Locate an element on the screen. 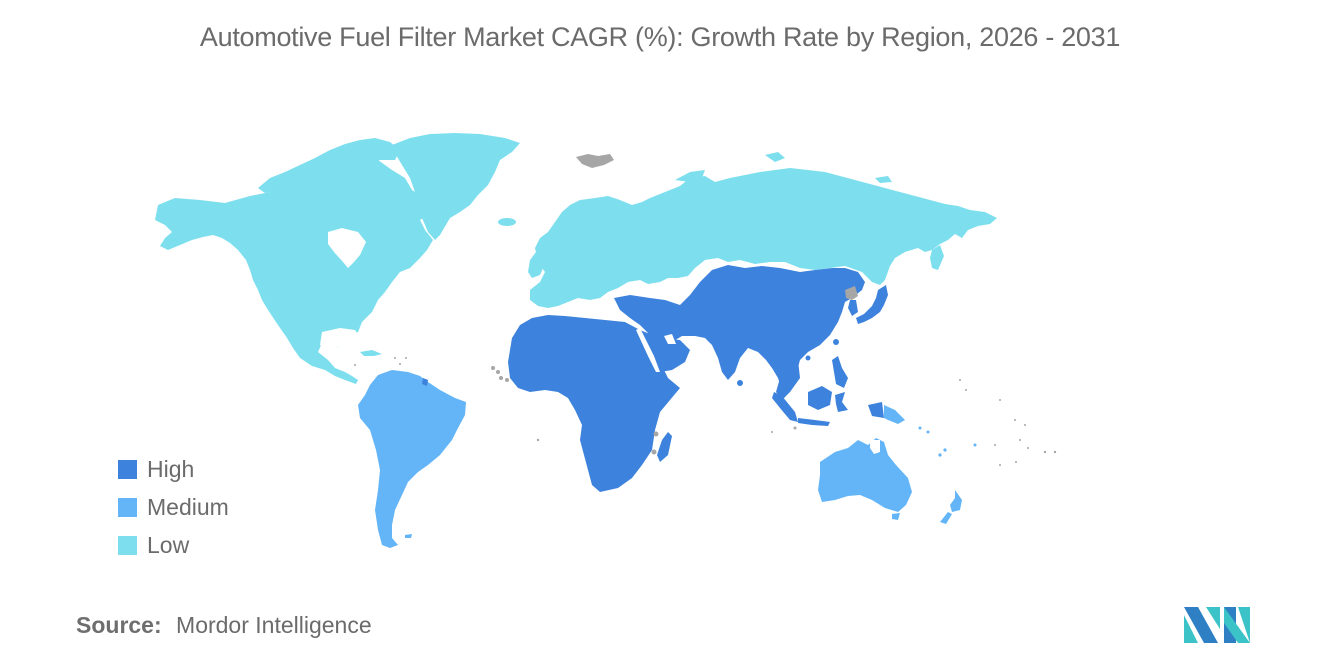  no-data-islands is located at coordinates (705, 411).